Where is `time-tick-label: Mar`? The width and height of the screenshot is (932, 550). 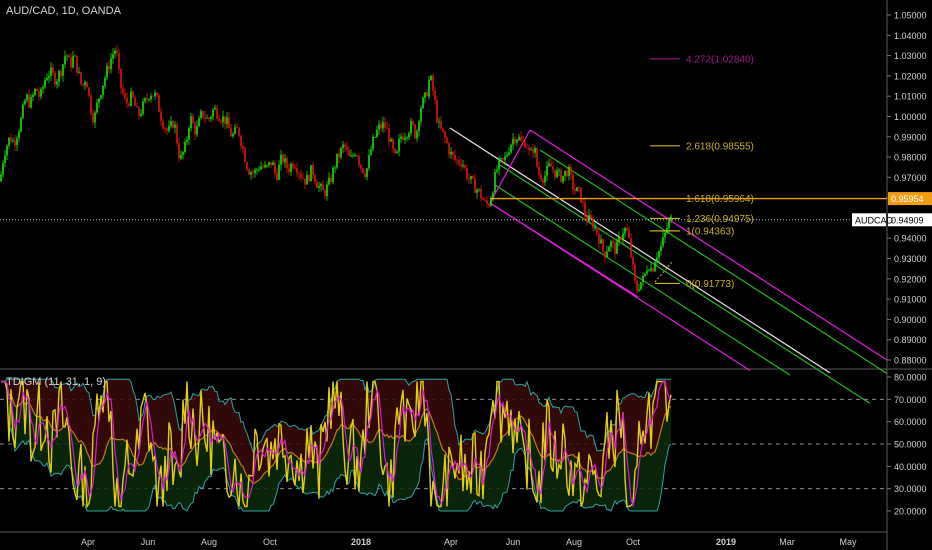 time-tick-label: Mar is located at coordinates (787, 542).